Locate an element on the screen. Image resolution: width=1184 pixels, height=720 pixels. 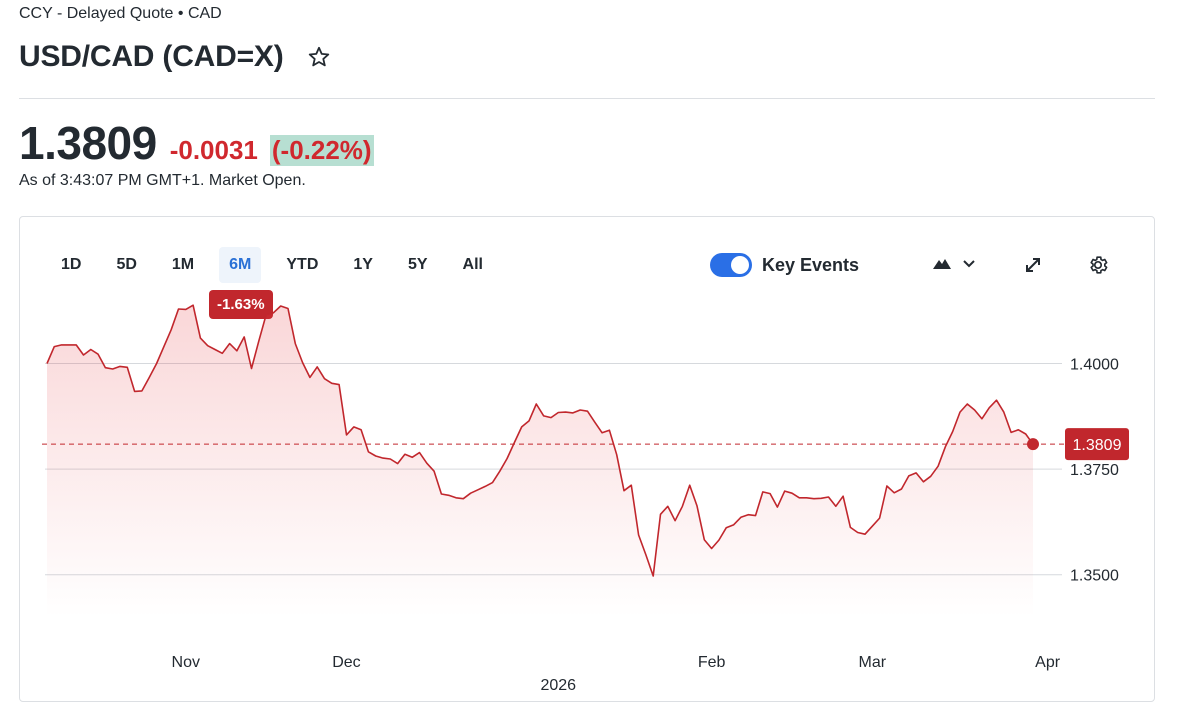
header-divider is located at coordinates (587, 98).